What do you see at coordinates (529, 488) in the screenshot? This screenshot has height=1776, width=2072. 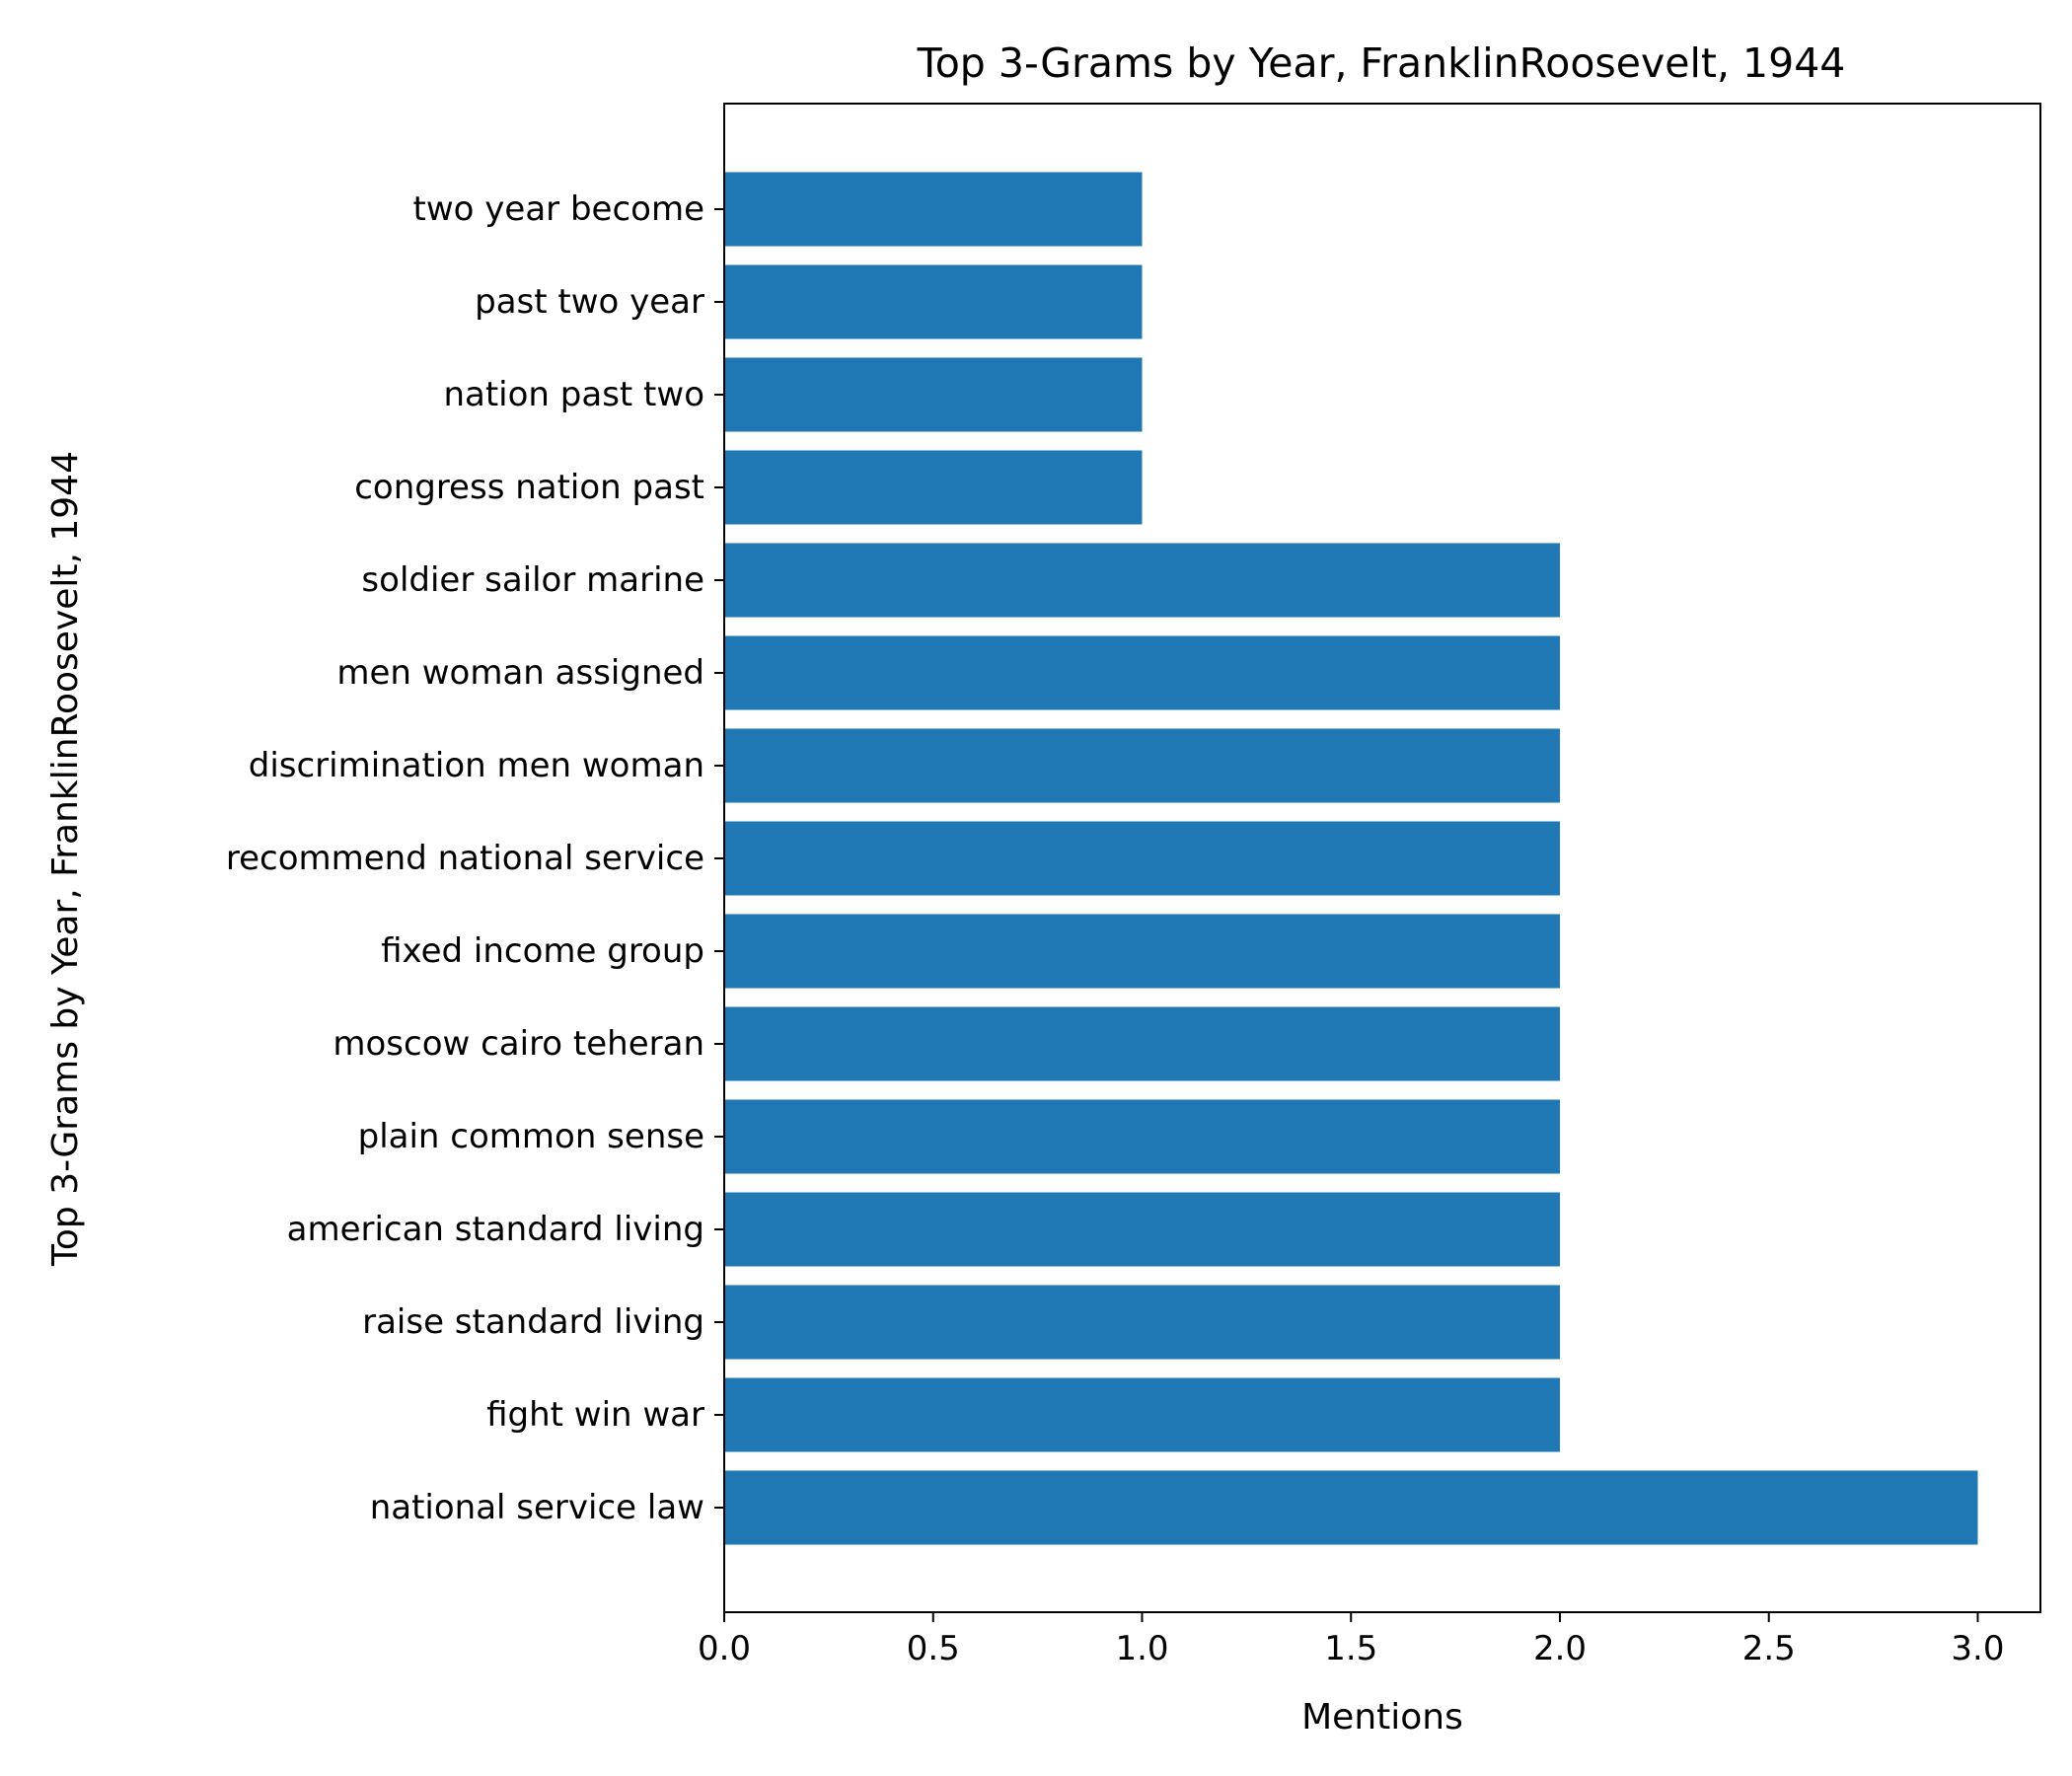 I see `y-tick-label: congress nation past` at bounding box center [529, 488].